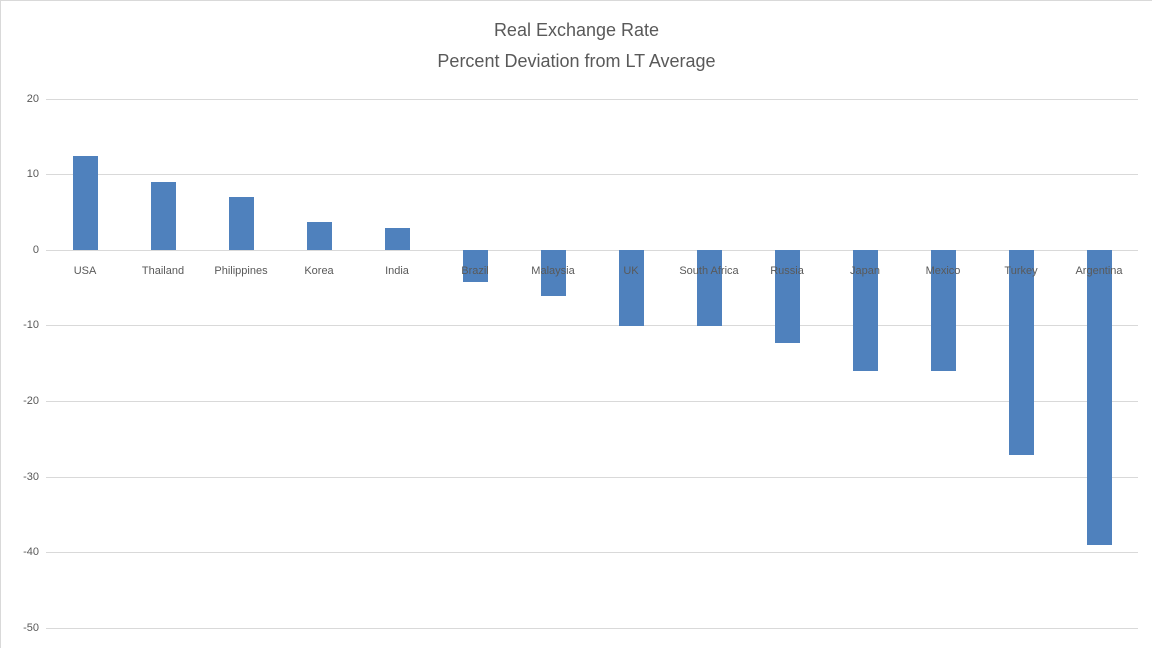 This screenshot has height=648, width=1152. What do you see at coordinates (31, 476) in the screenshot?
I see `y-tick-label: -30` at bounding box center [31, 476].